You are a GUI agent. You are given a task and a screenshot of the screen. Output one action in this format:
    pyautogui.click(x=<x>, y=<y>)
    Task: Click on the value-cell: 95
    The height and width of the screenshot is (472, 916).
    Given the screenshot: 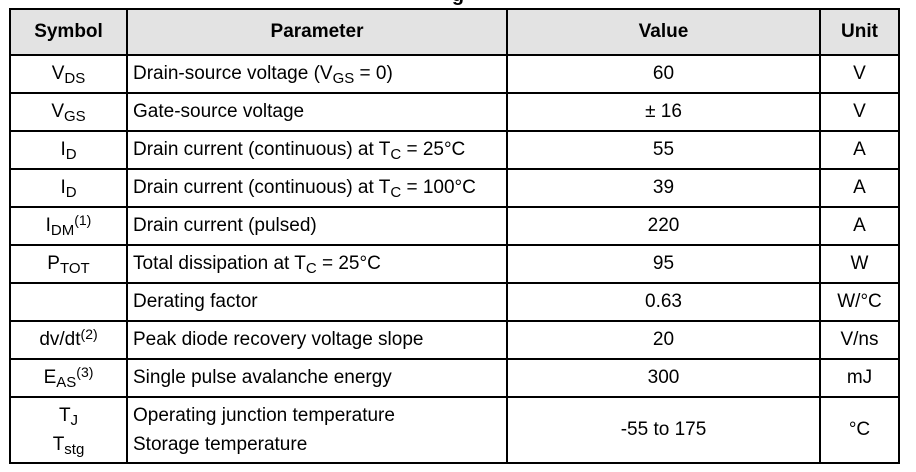 What is the action you would take?
    pyautogui.click(x=663, y=264)
    